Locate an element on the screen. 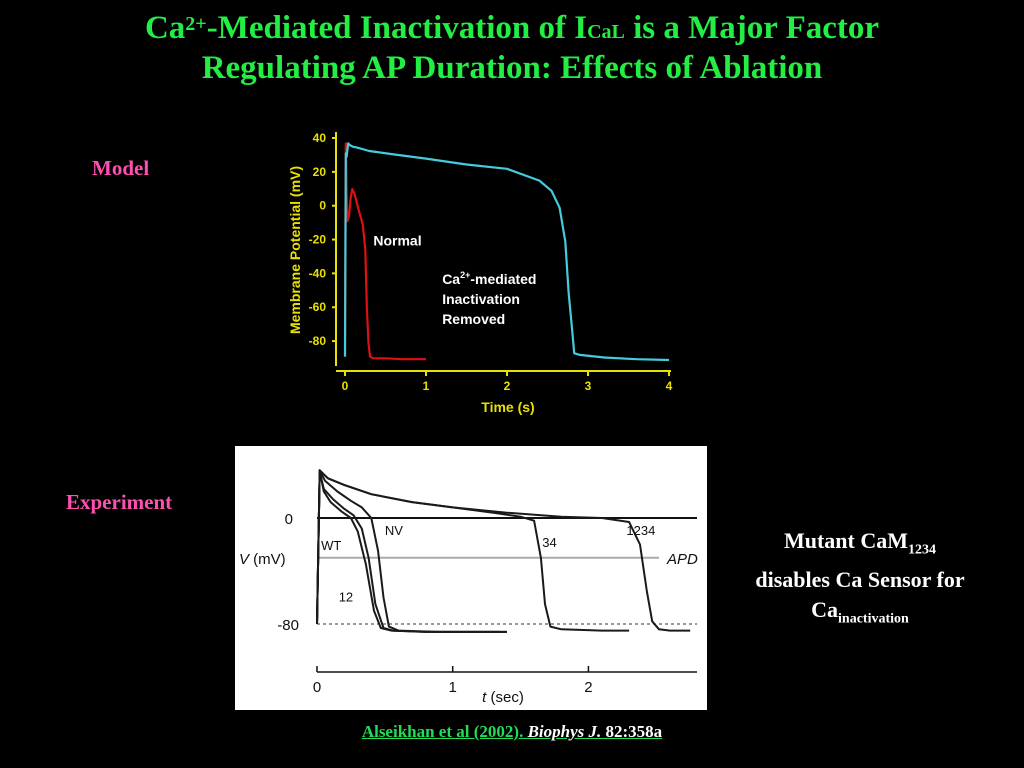  y-axis-label: Membrane Potential (mV) is located at coordinates (295, 250).